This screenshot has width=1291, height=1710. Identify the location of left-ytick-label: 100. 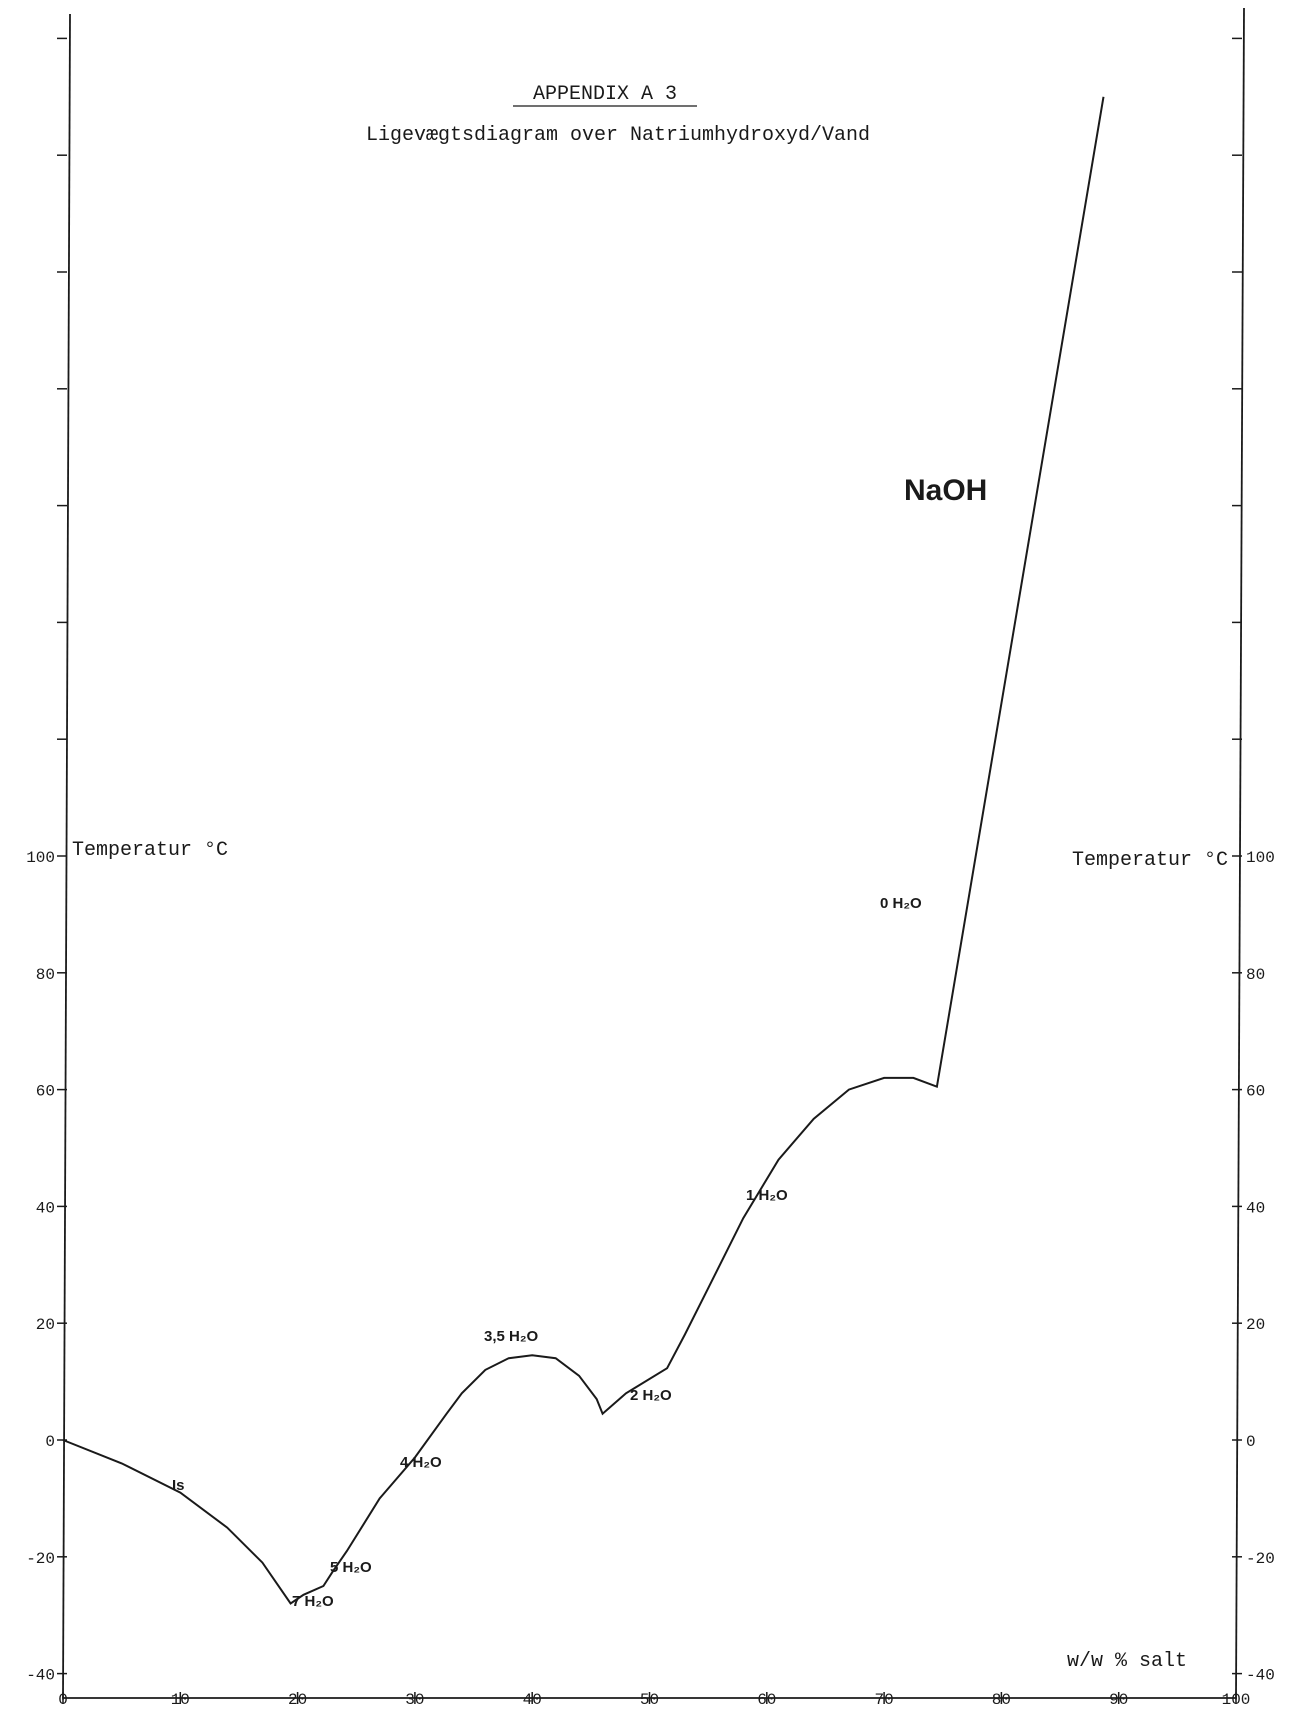
(40, 858).